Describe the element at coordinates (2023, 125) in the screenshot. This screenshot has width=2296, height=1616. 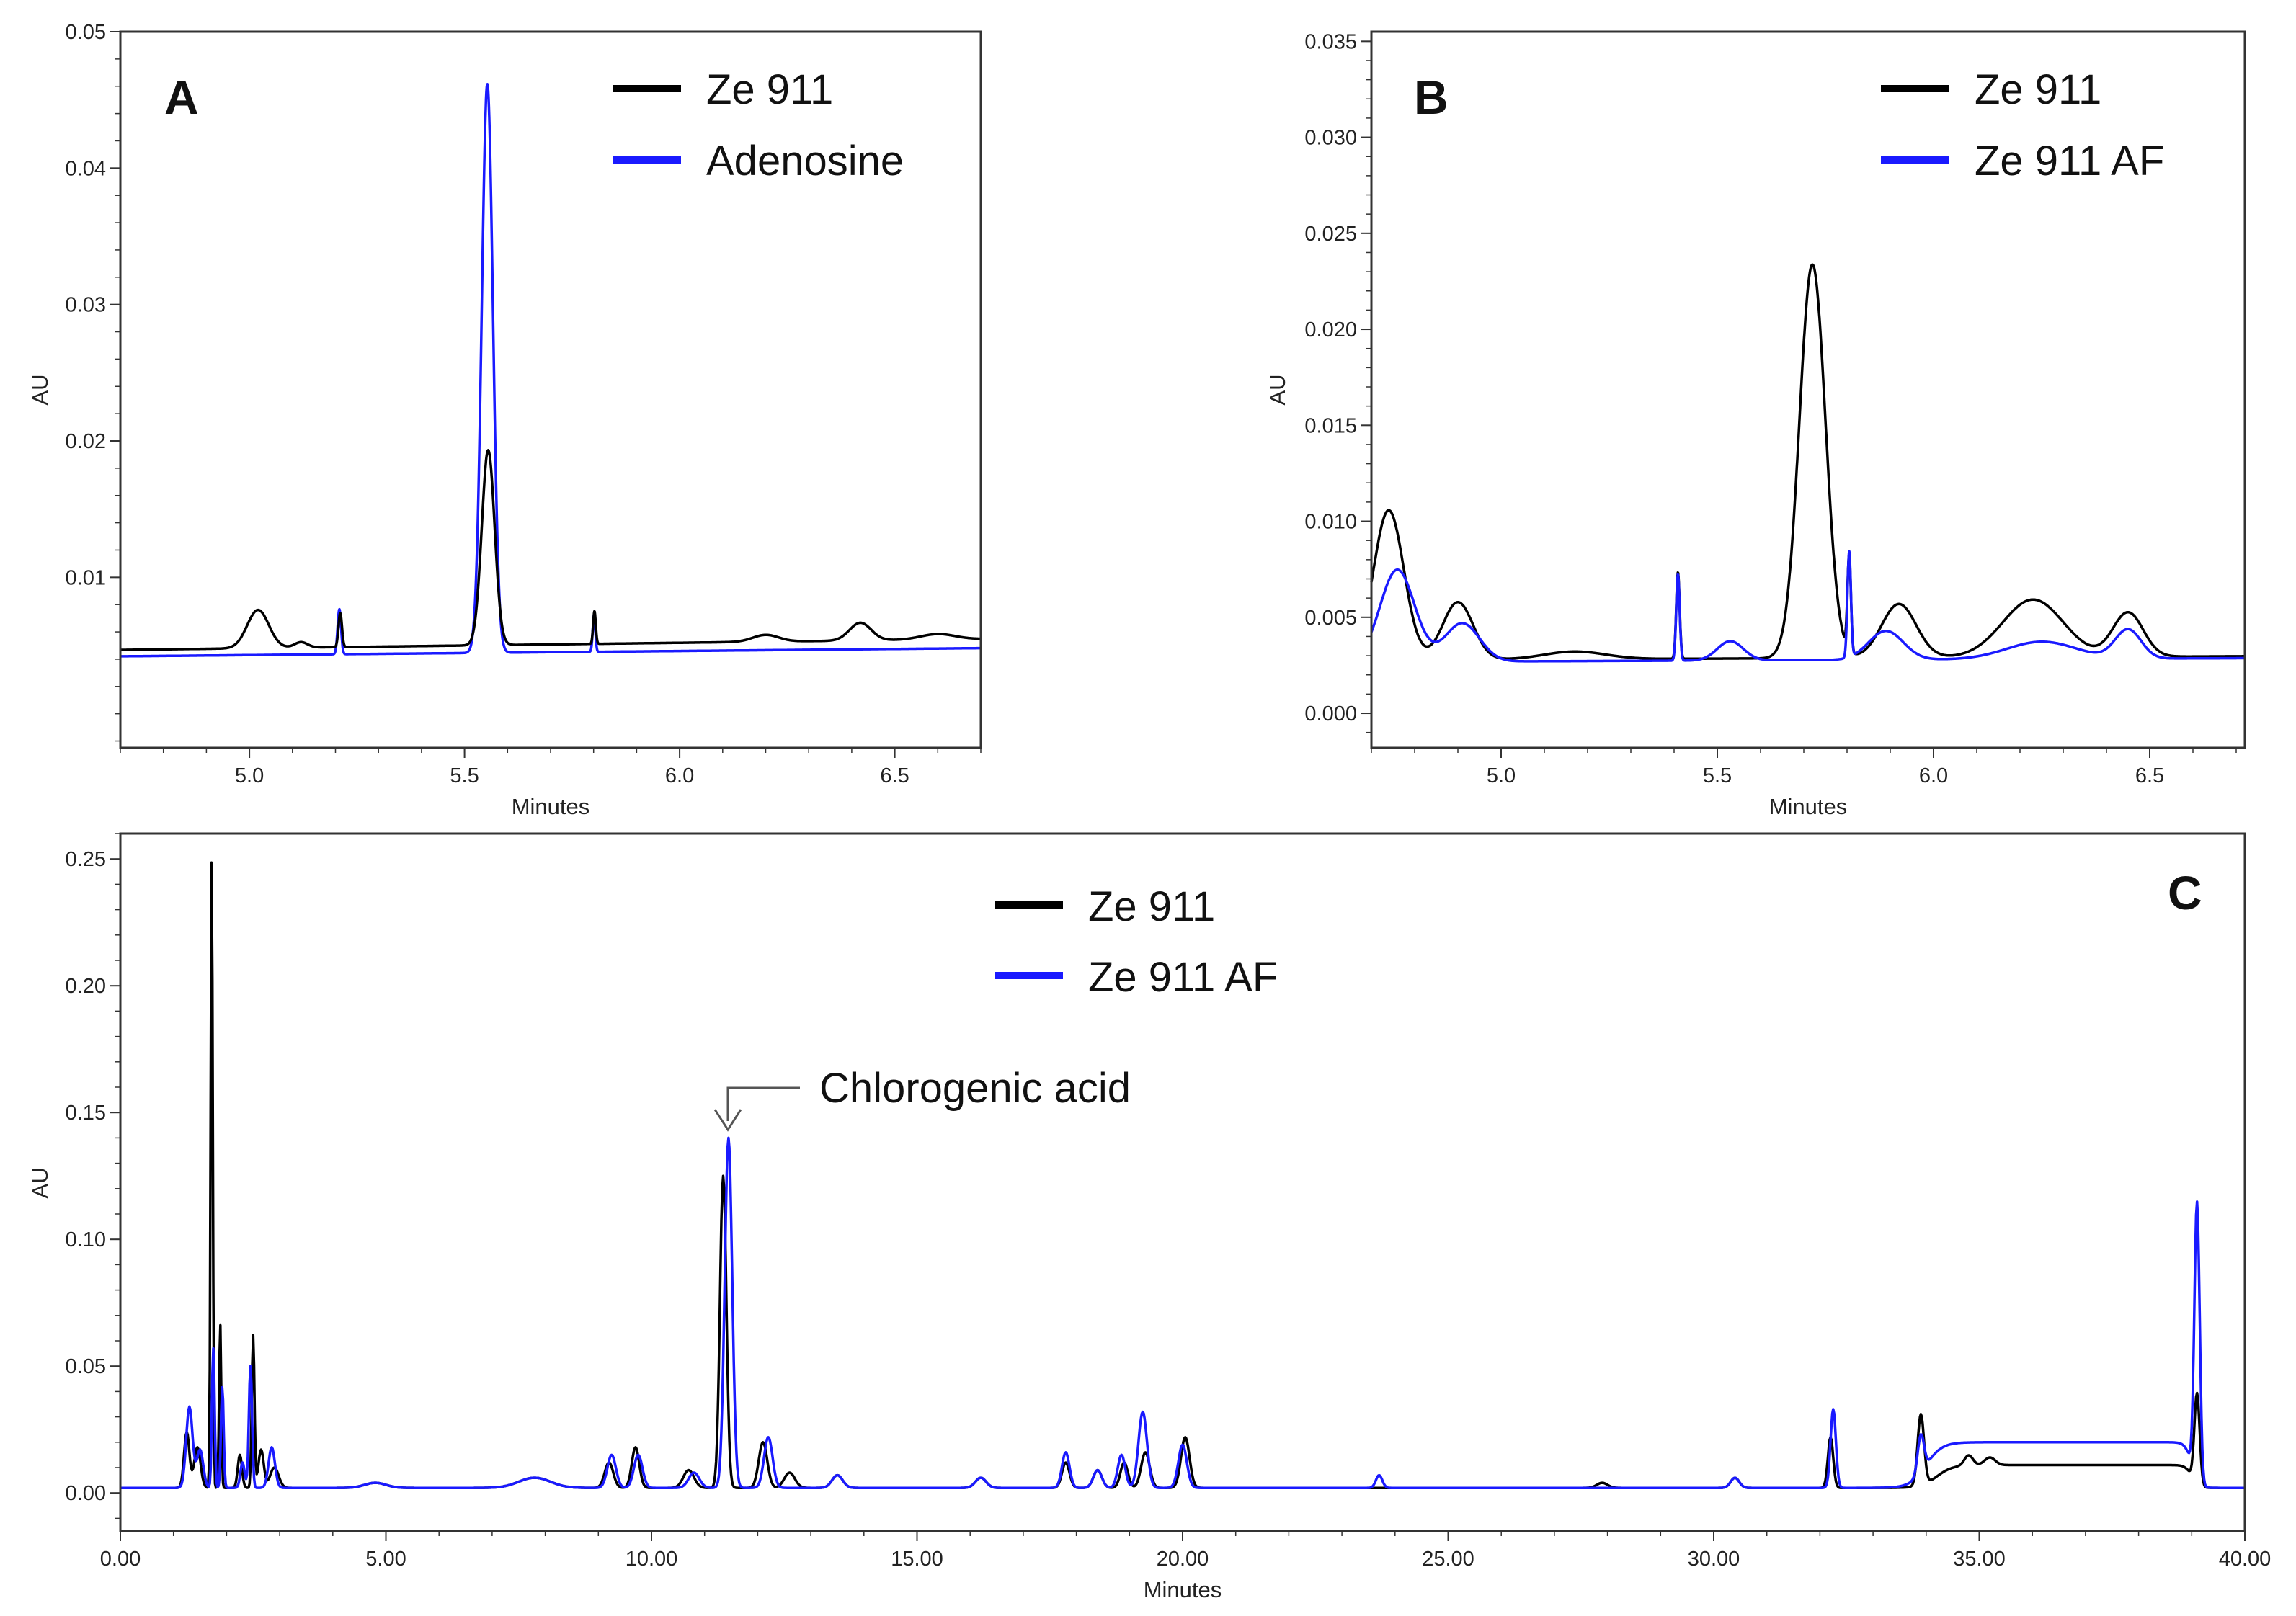
I see `panel-b-legend: Ze 911 Ze 911 AF` at that location.